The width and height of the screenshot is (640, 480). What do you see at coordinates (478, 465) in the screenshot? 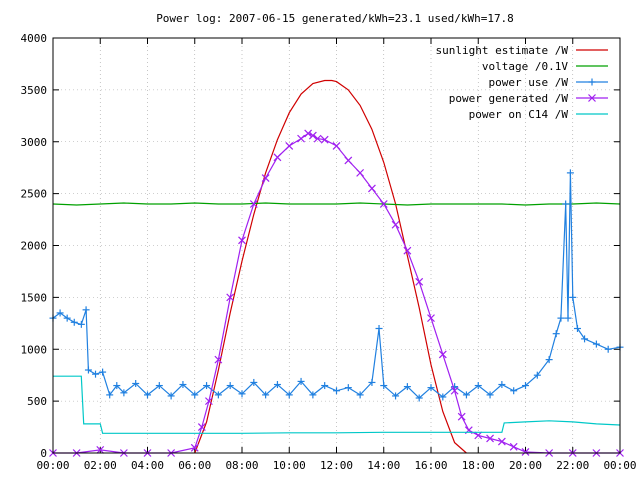
I see `x-tick-label: 18:00` at bounding box center [478, 465].